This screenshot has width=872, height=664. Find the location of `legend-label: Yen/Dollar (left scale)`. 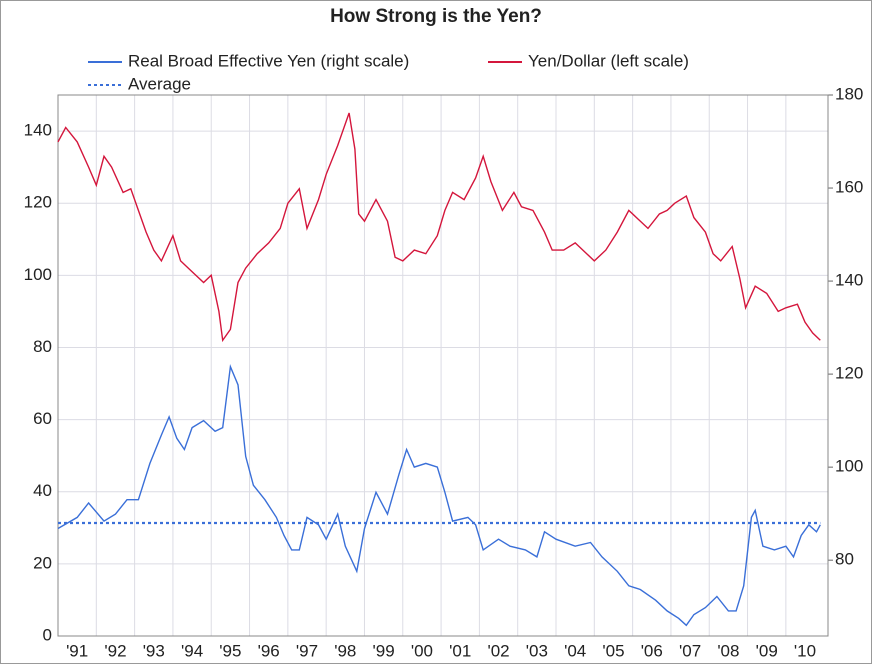

legend-label: Yen/Dollar (left scale) is located at coordinates (608, 60).